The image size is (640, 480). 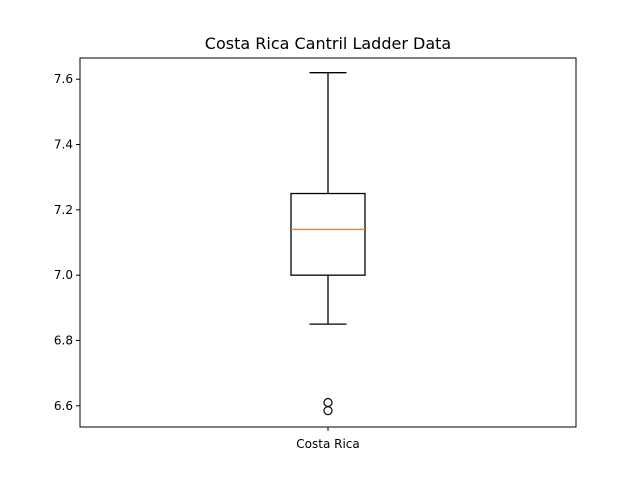 What do you see at coordinates (63, 406) in the screenshot?
I see `y-tick-label: 6.6` at bounding box center [63, 406].